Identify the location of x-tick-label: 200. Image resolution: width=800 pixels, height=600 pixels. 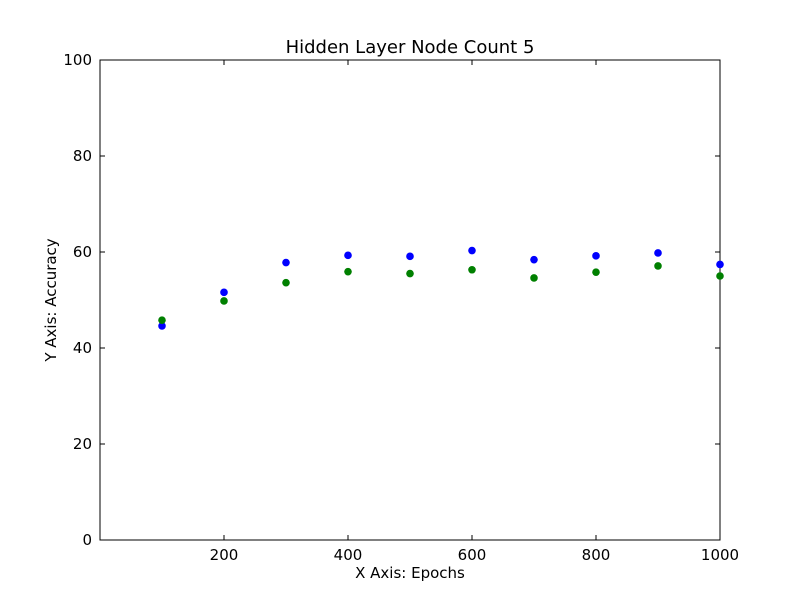
(224, 555).